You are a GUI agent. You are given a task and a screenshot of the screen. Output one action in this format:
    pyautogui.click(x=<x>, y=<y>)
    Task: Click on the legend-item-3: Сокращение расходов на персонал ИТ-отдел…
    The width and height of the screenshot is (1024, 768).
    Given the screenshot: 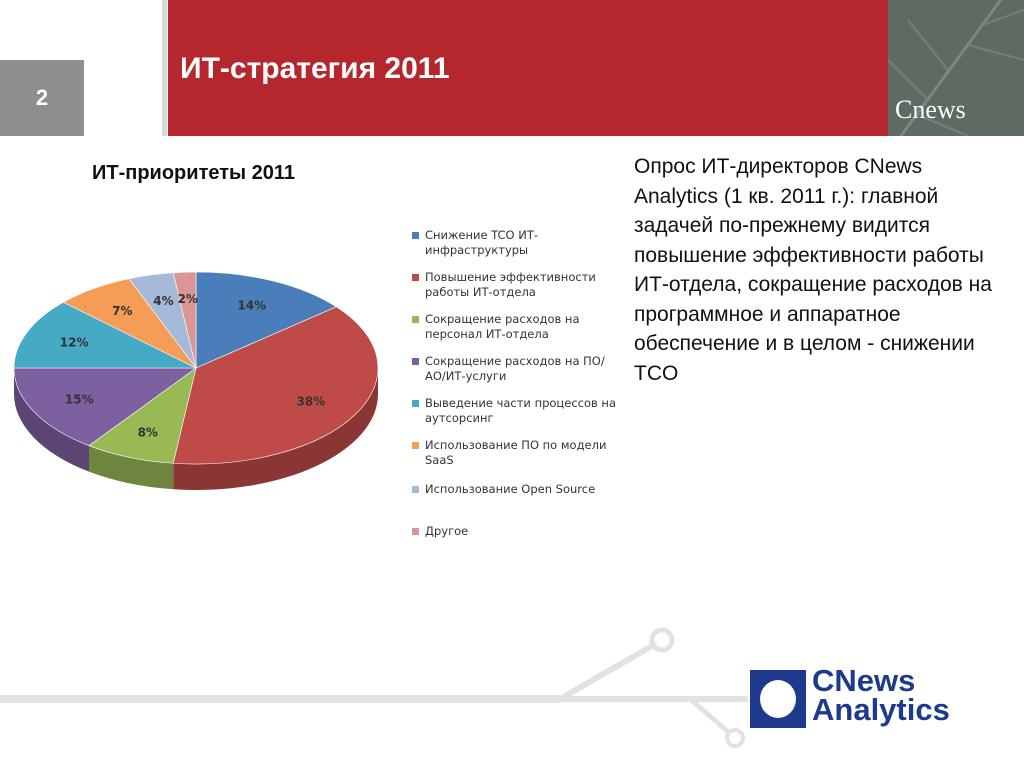 What is the action you would take?
    pyautogui.click(x=517, y=327)
    